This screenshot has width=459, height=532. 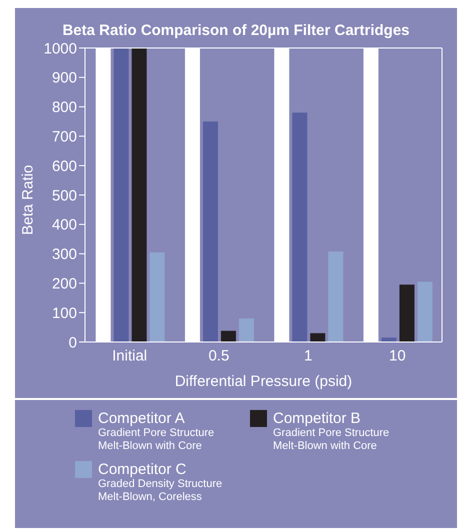 What do you see at coordinates (64, 255) in the screenshot?
I see `y-tick-label: 300` at bounding box center [64, 255].